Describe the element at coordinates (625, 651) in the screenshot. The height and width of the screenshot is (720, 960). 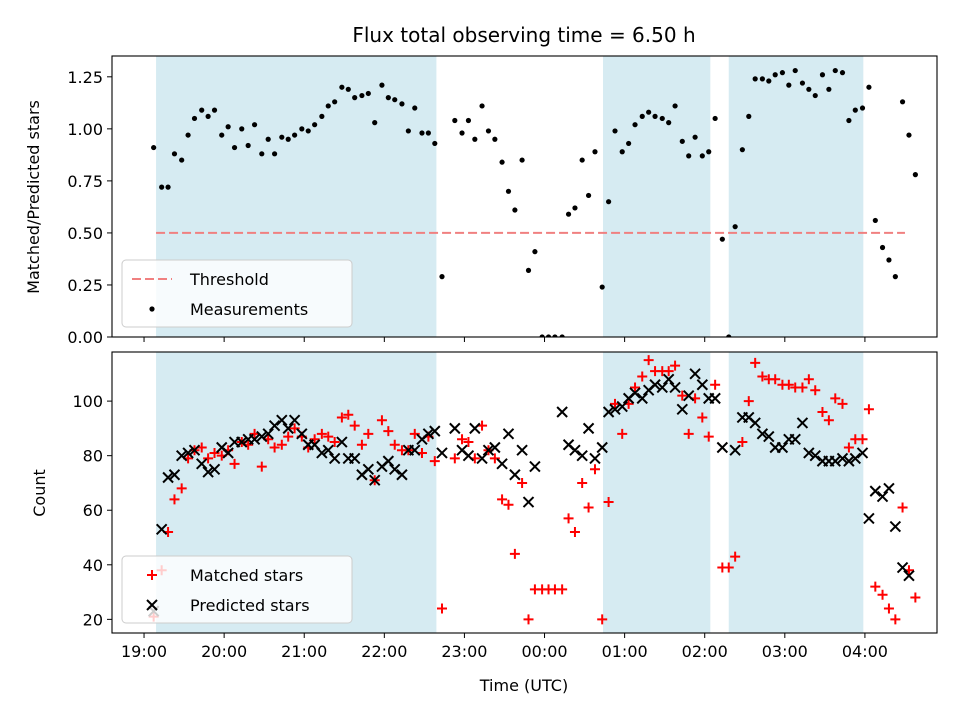
I see `x-tick-label: 01:00` at that location.